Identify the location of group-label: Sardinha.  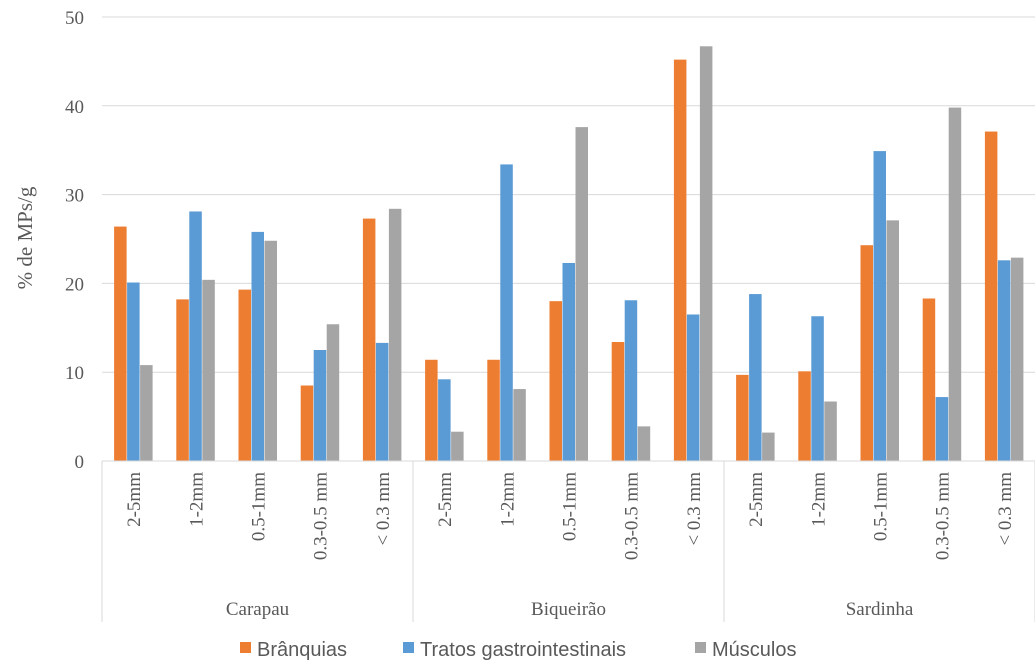
(880, 609).